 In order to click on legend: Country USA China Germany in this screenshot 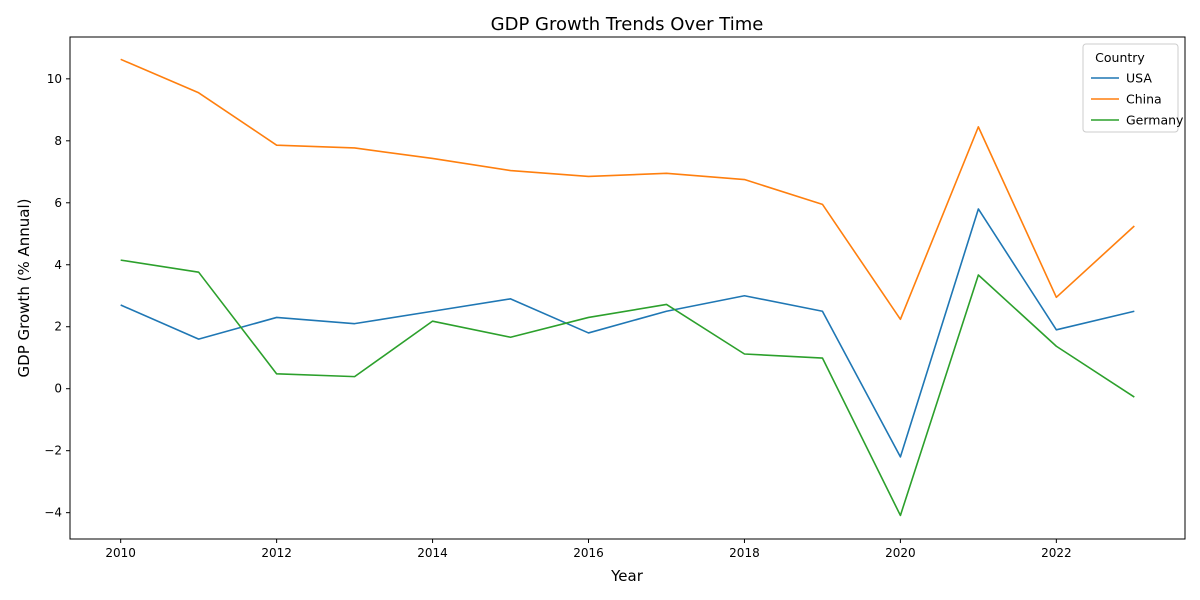, I will do `click(1133, 88)`.